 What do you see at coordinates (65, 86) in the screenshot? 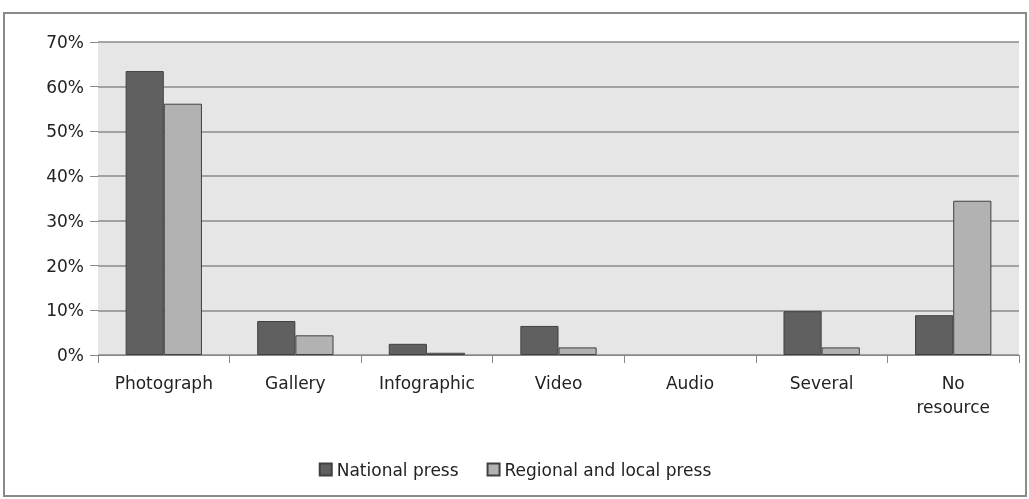
I see `y-tick-label: 60%` at bounding box center [65, 86].